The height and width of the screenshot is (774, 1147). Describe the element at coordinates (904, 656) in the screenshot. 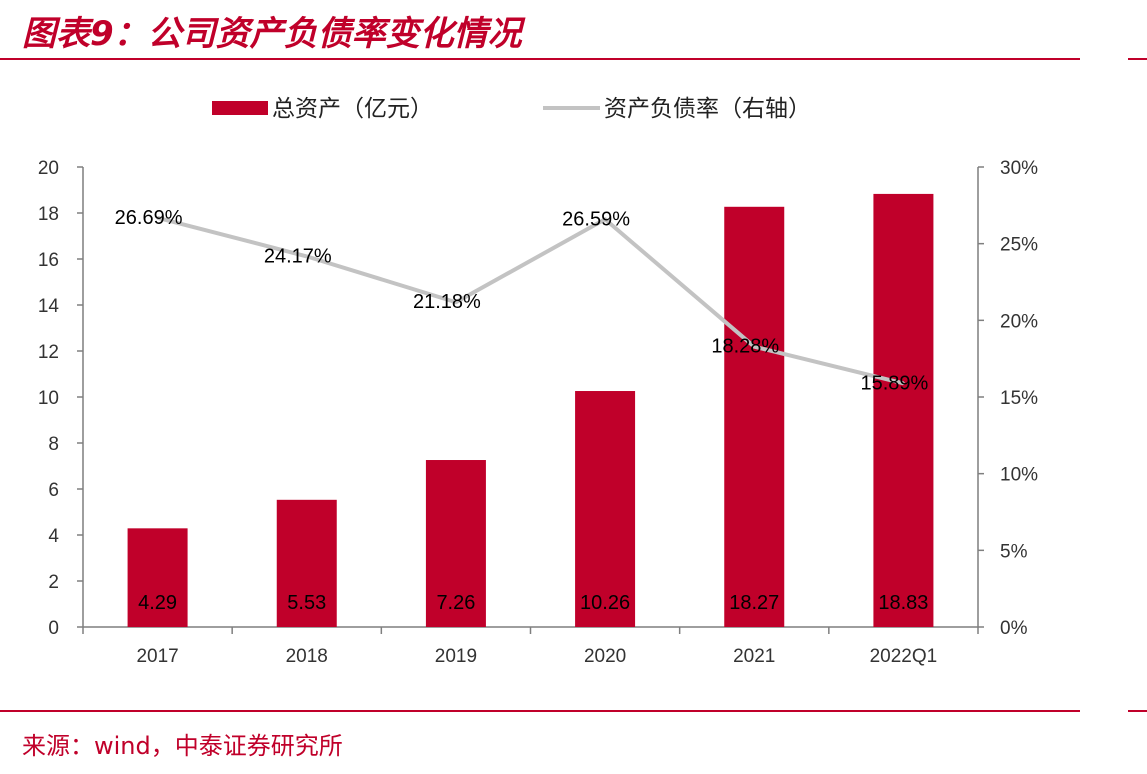

I see `x-tick-label: 2022Q1` at that location.